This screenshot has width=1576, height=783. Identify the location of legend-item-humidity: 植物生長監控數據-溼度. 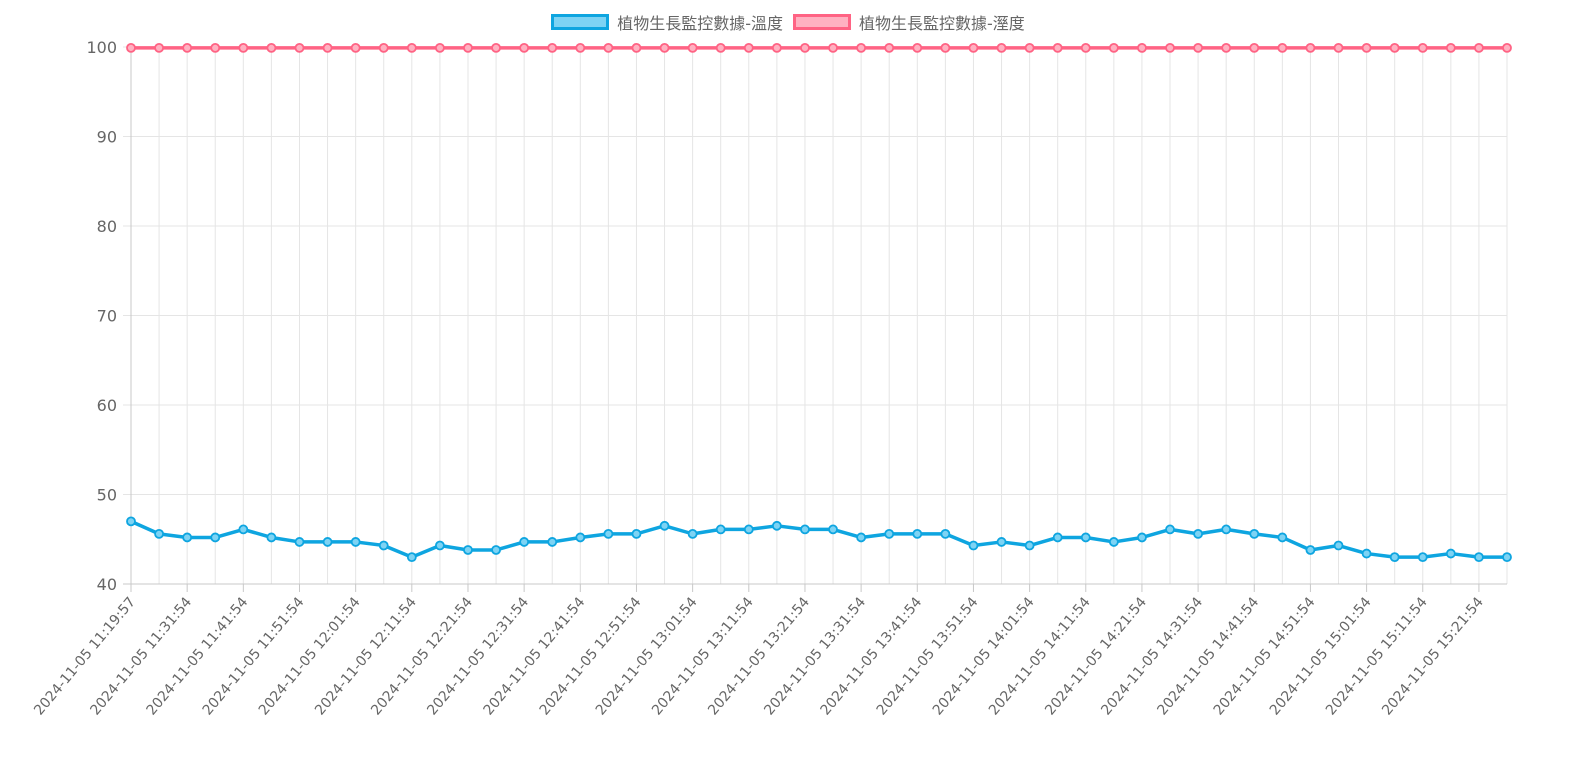
(909, 22).